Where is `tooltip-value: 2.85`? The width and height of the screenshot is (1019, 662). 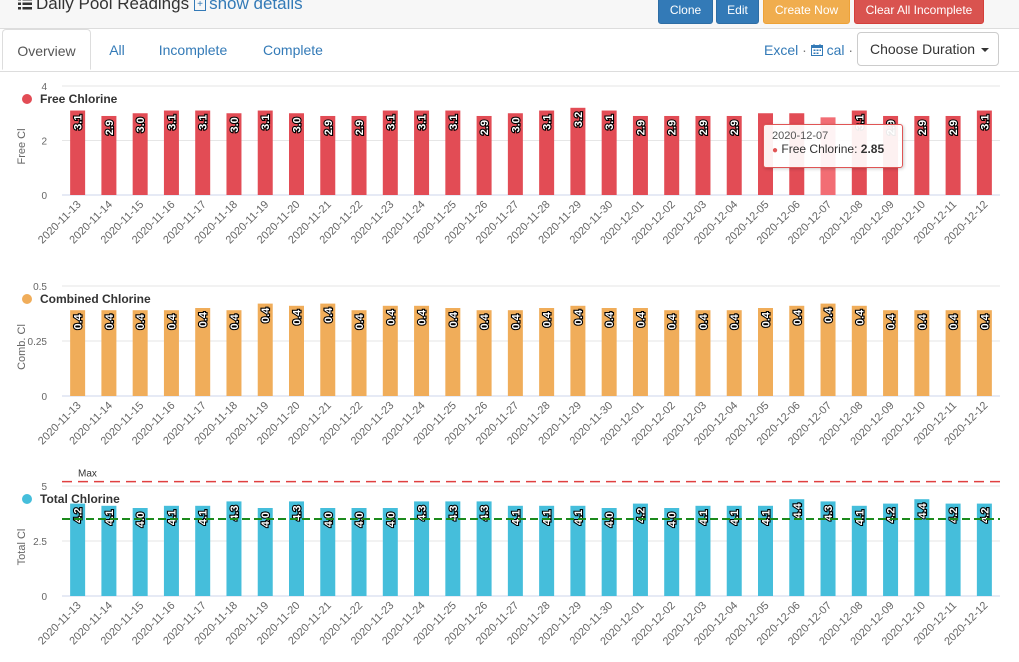 tooltip-value: 2.85 is located at coordinates (872, 149).